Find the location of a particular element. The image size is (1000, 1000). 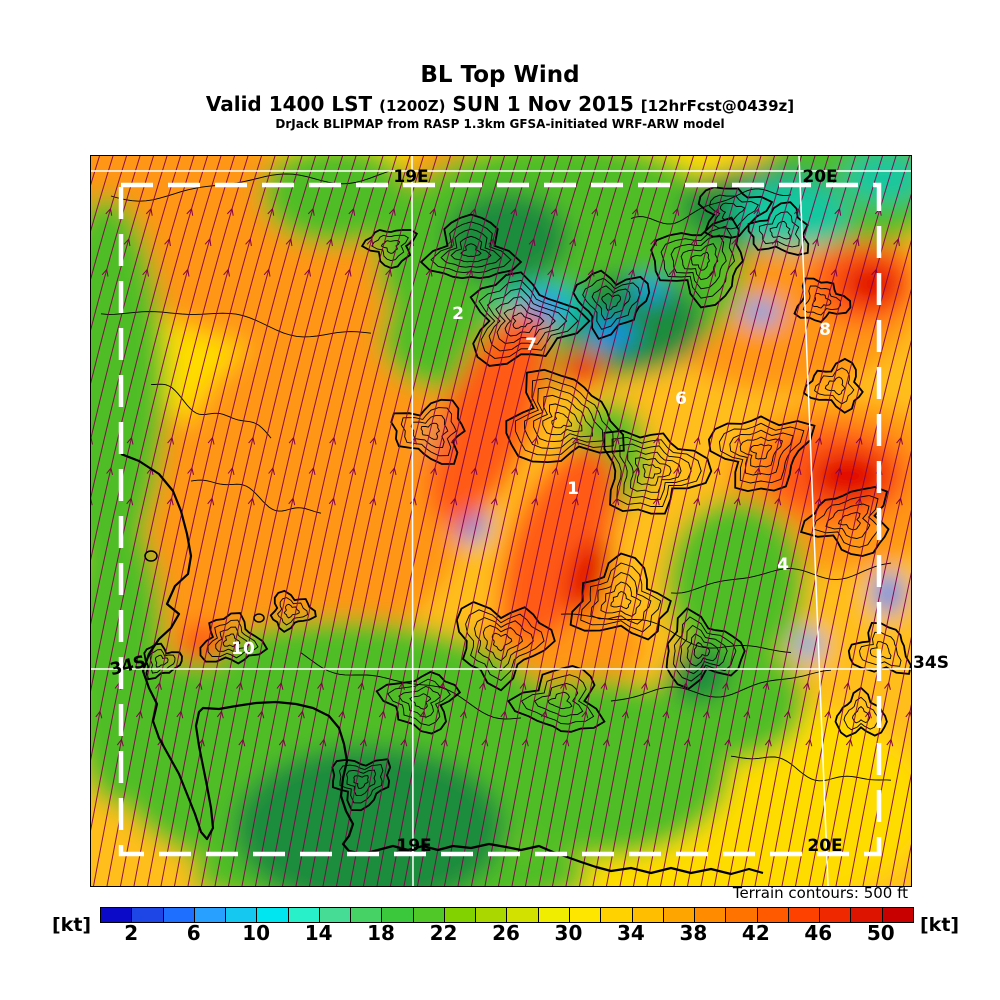

terrain-contour-note: Terrain contours: 500 ft is located at coordinates (820, 893).